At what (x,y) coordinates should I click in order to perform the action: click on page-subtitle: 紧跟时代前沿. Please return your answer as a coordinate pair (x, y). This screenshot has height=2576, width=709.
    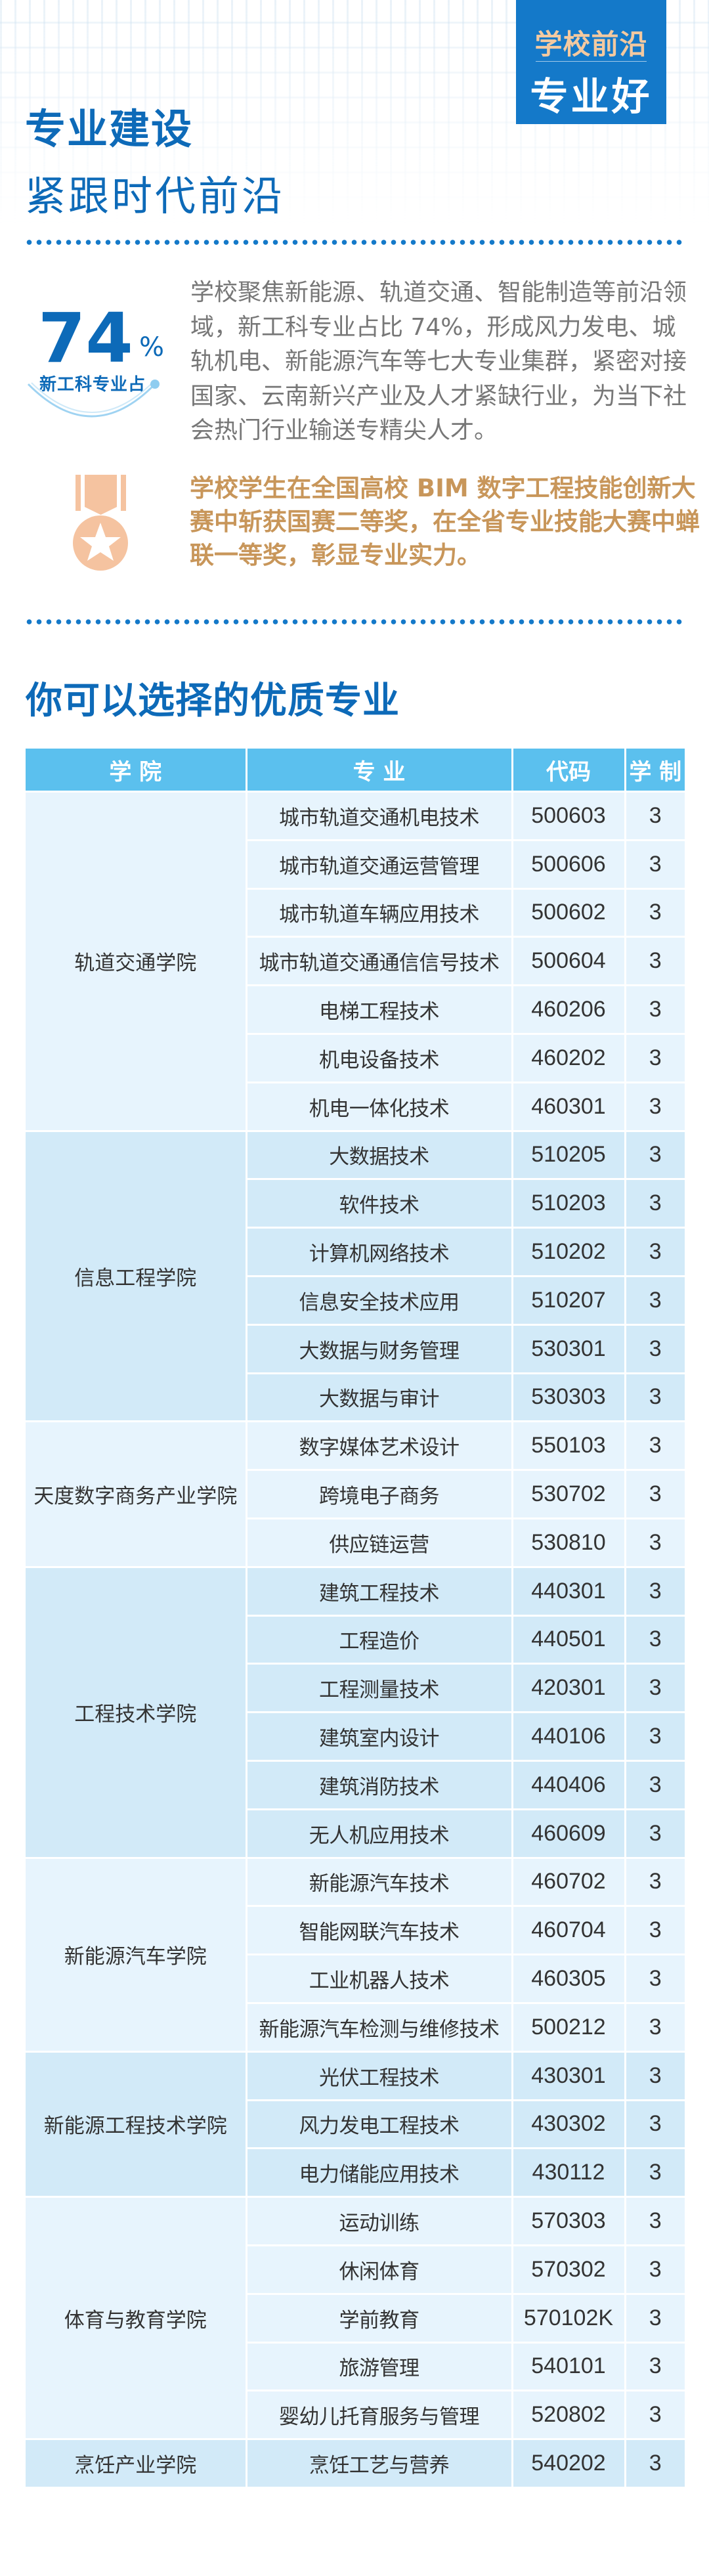
    Looking at the image, I should click on (155, 196).